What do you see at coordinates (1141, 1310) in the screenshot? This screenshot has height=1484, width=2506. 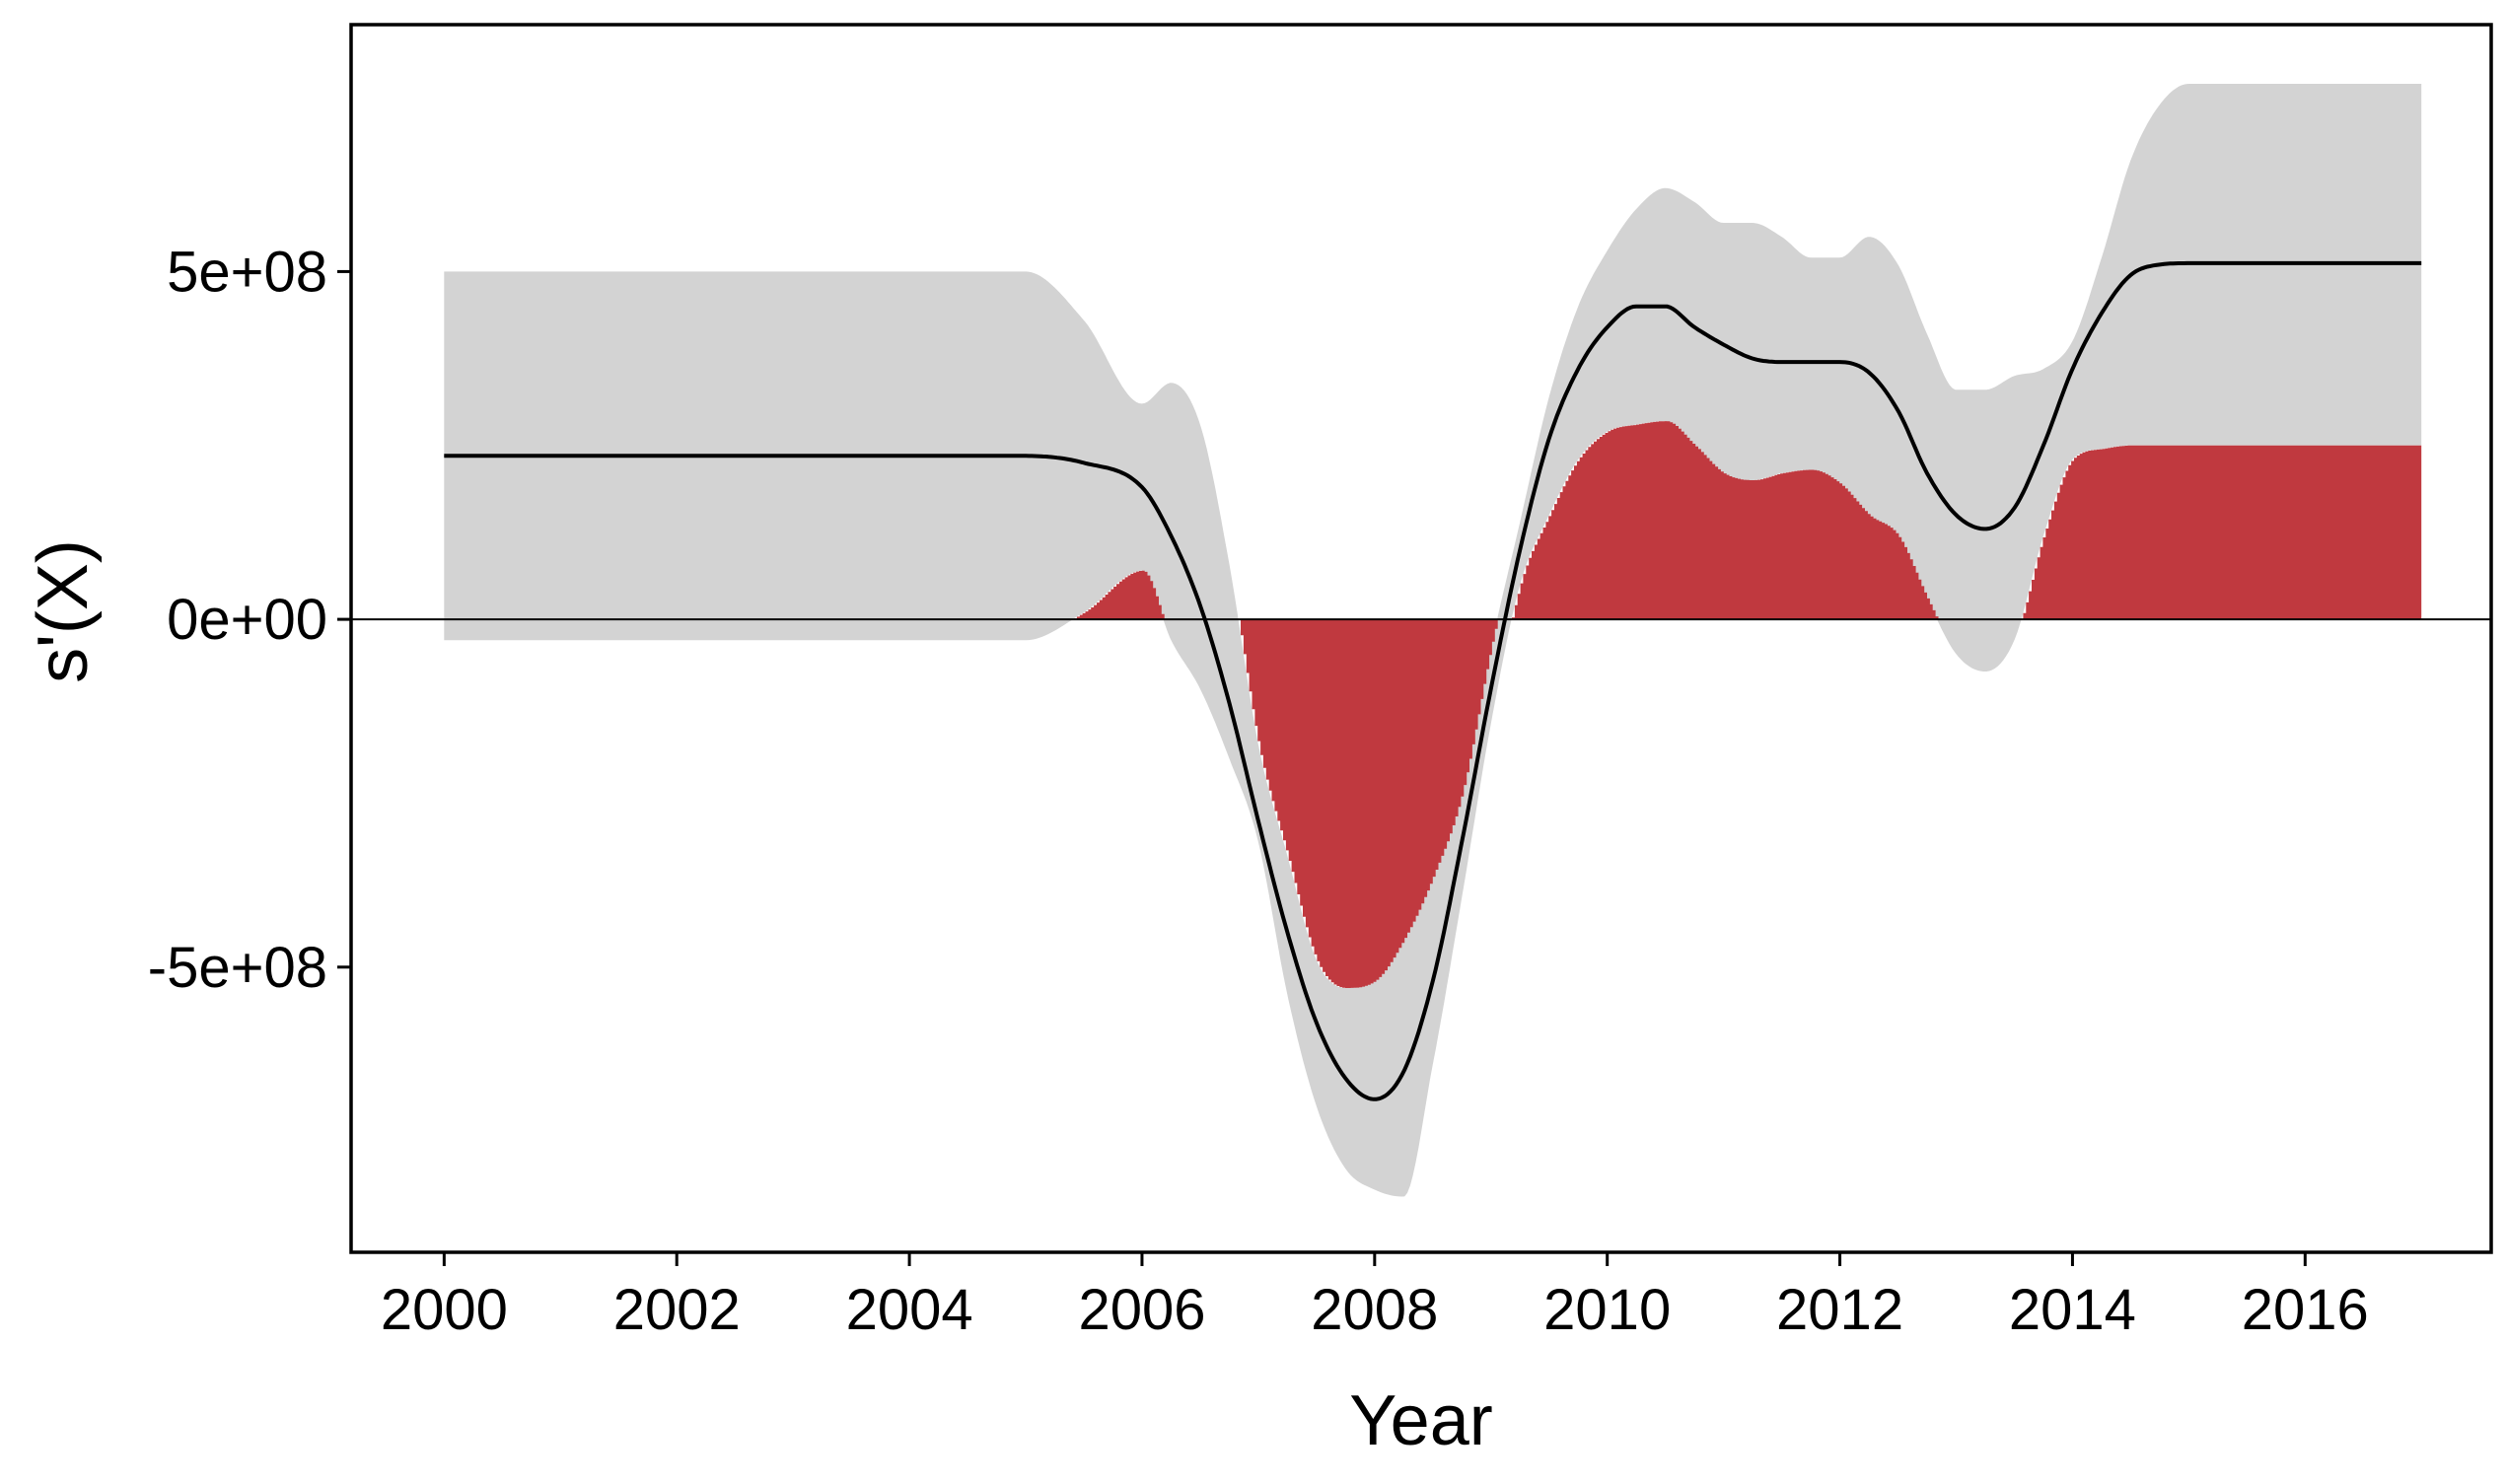 I see `x-tick-label: 2006` at bounding box center [1141, 1310].